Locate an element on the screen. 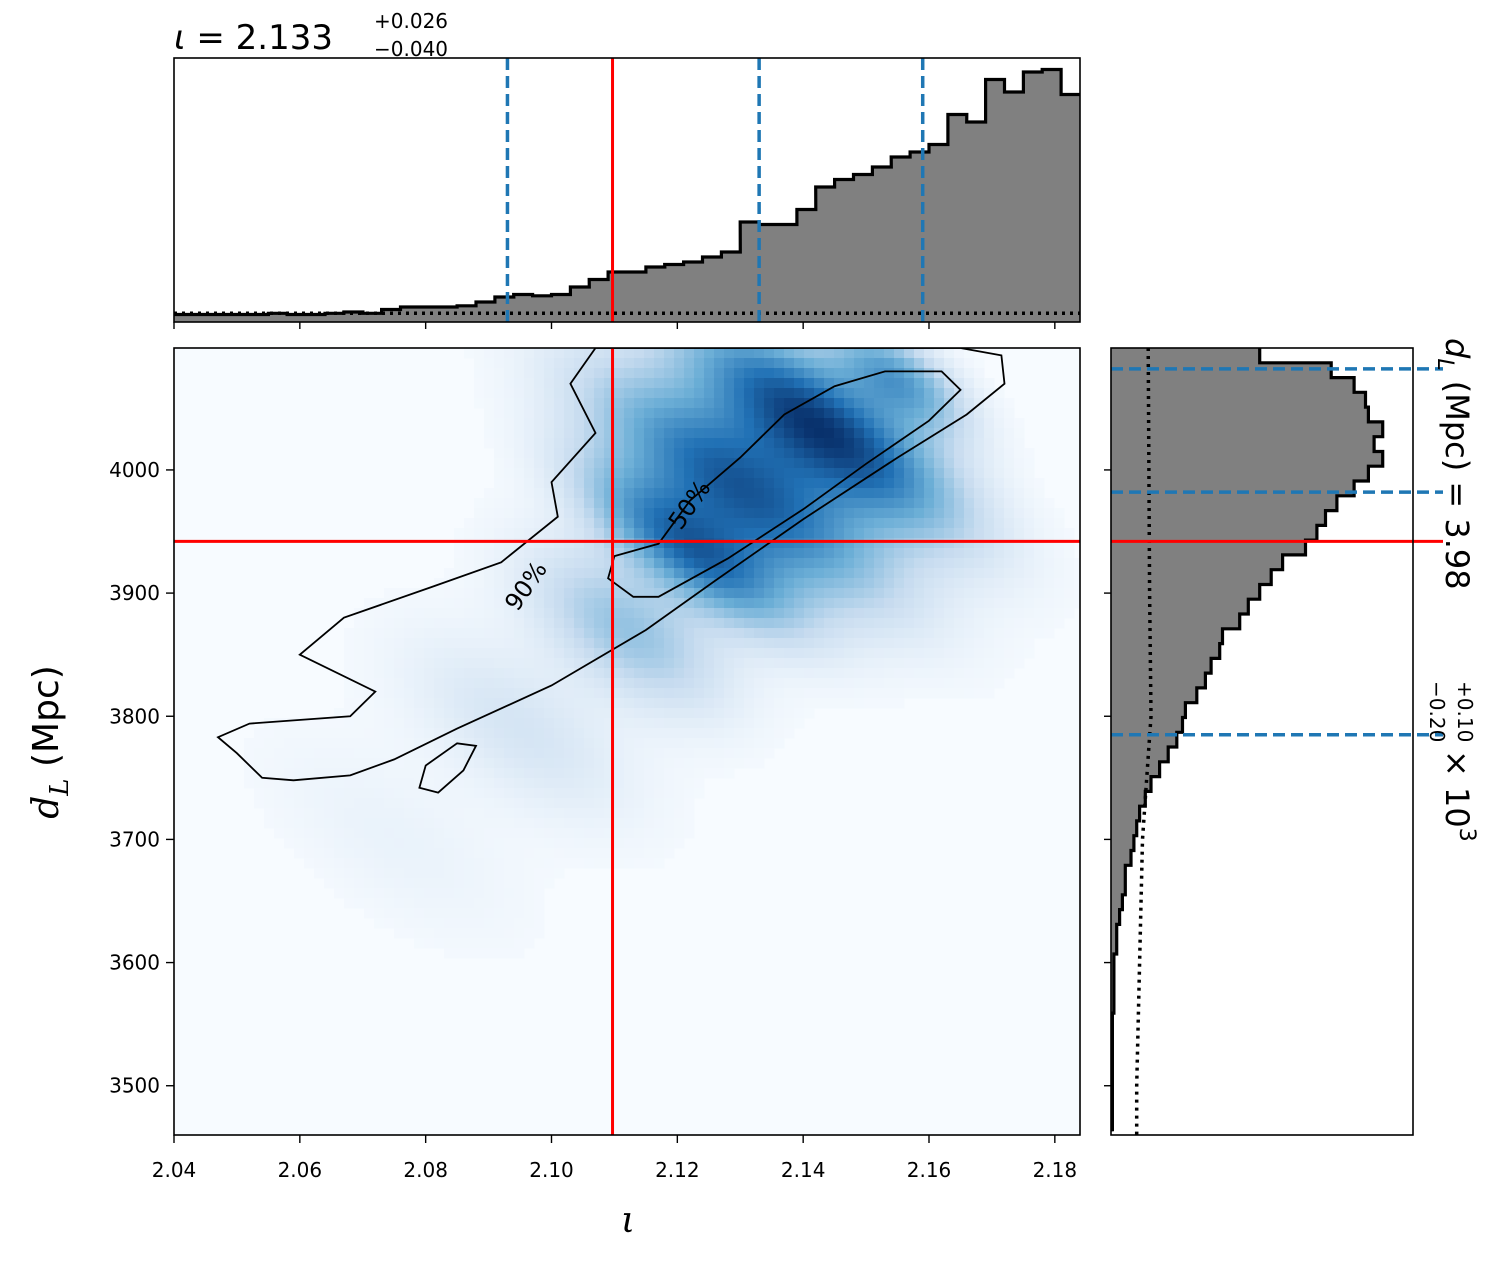 This screenshot has height=1263, width=1502. right-hist-bar is located at coordinates (1247, 429).